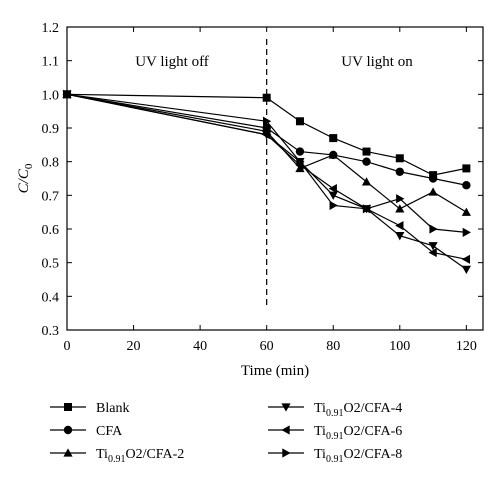 This screenshot has height=479, width=500. I want to click on y-tick-label: 0.4, so click(51, 297).